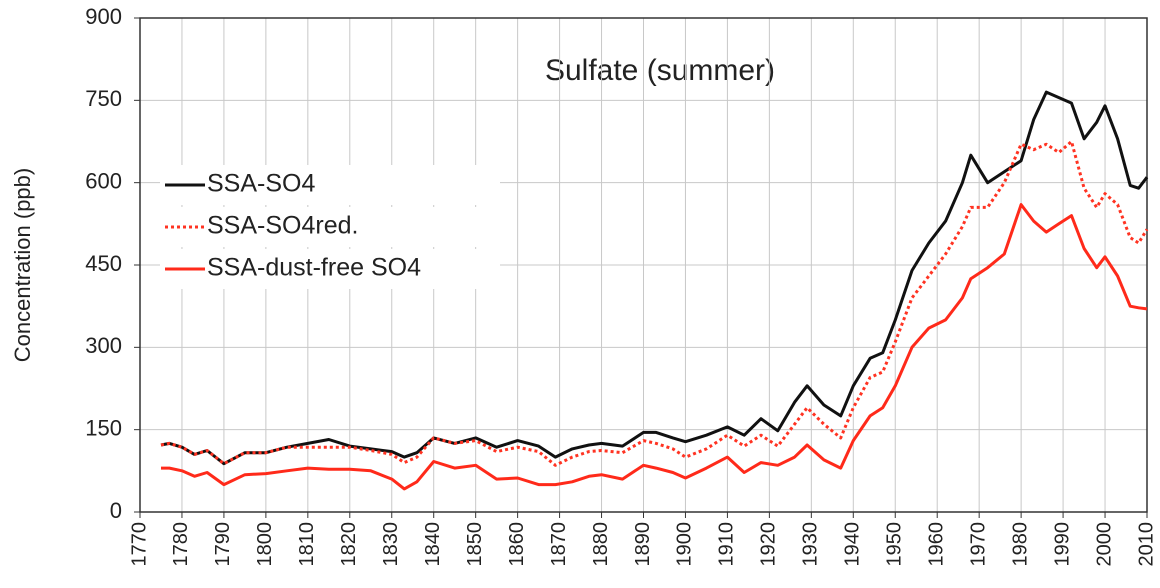 The height and width of the screenshot is (588, 1160). Describe the element at coordinates (349, 544) in the screenshot. I see `x-tick-label: 1820` at that location.